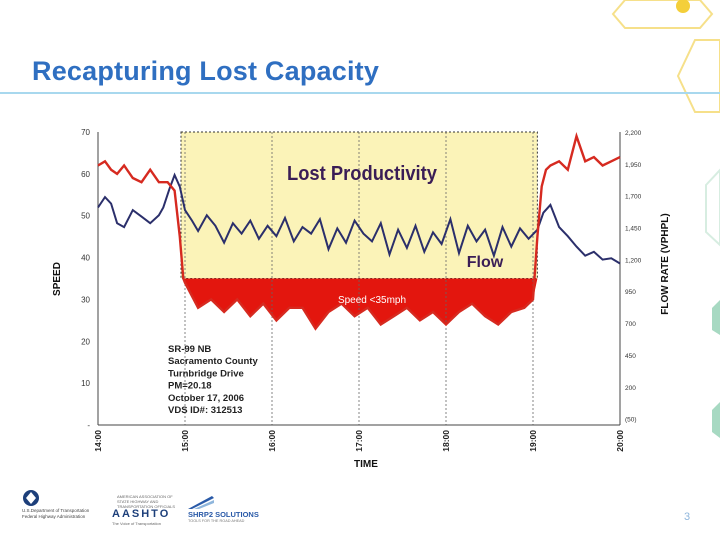 Image resolution: width=720 pixels, height=540 pixels. What do you see at coordinates (85, 174) in the screenshot?
I see `y-tick-label: 60` at bounding box center [85, 174].